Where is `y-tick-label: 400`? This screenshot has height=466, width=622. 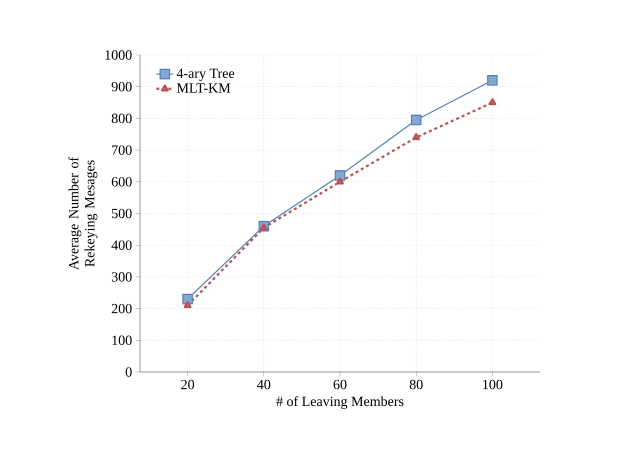
y-tick-label: 400 is located at coordinates (121, 245).